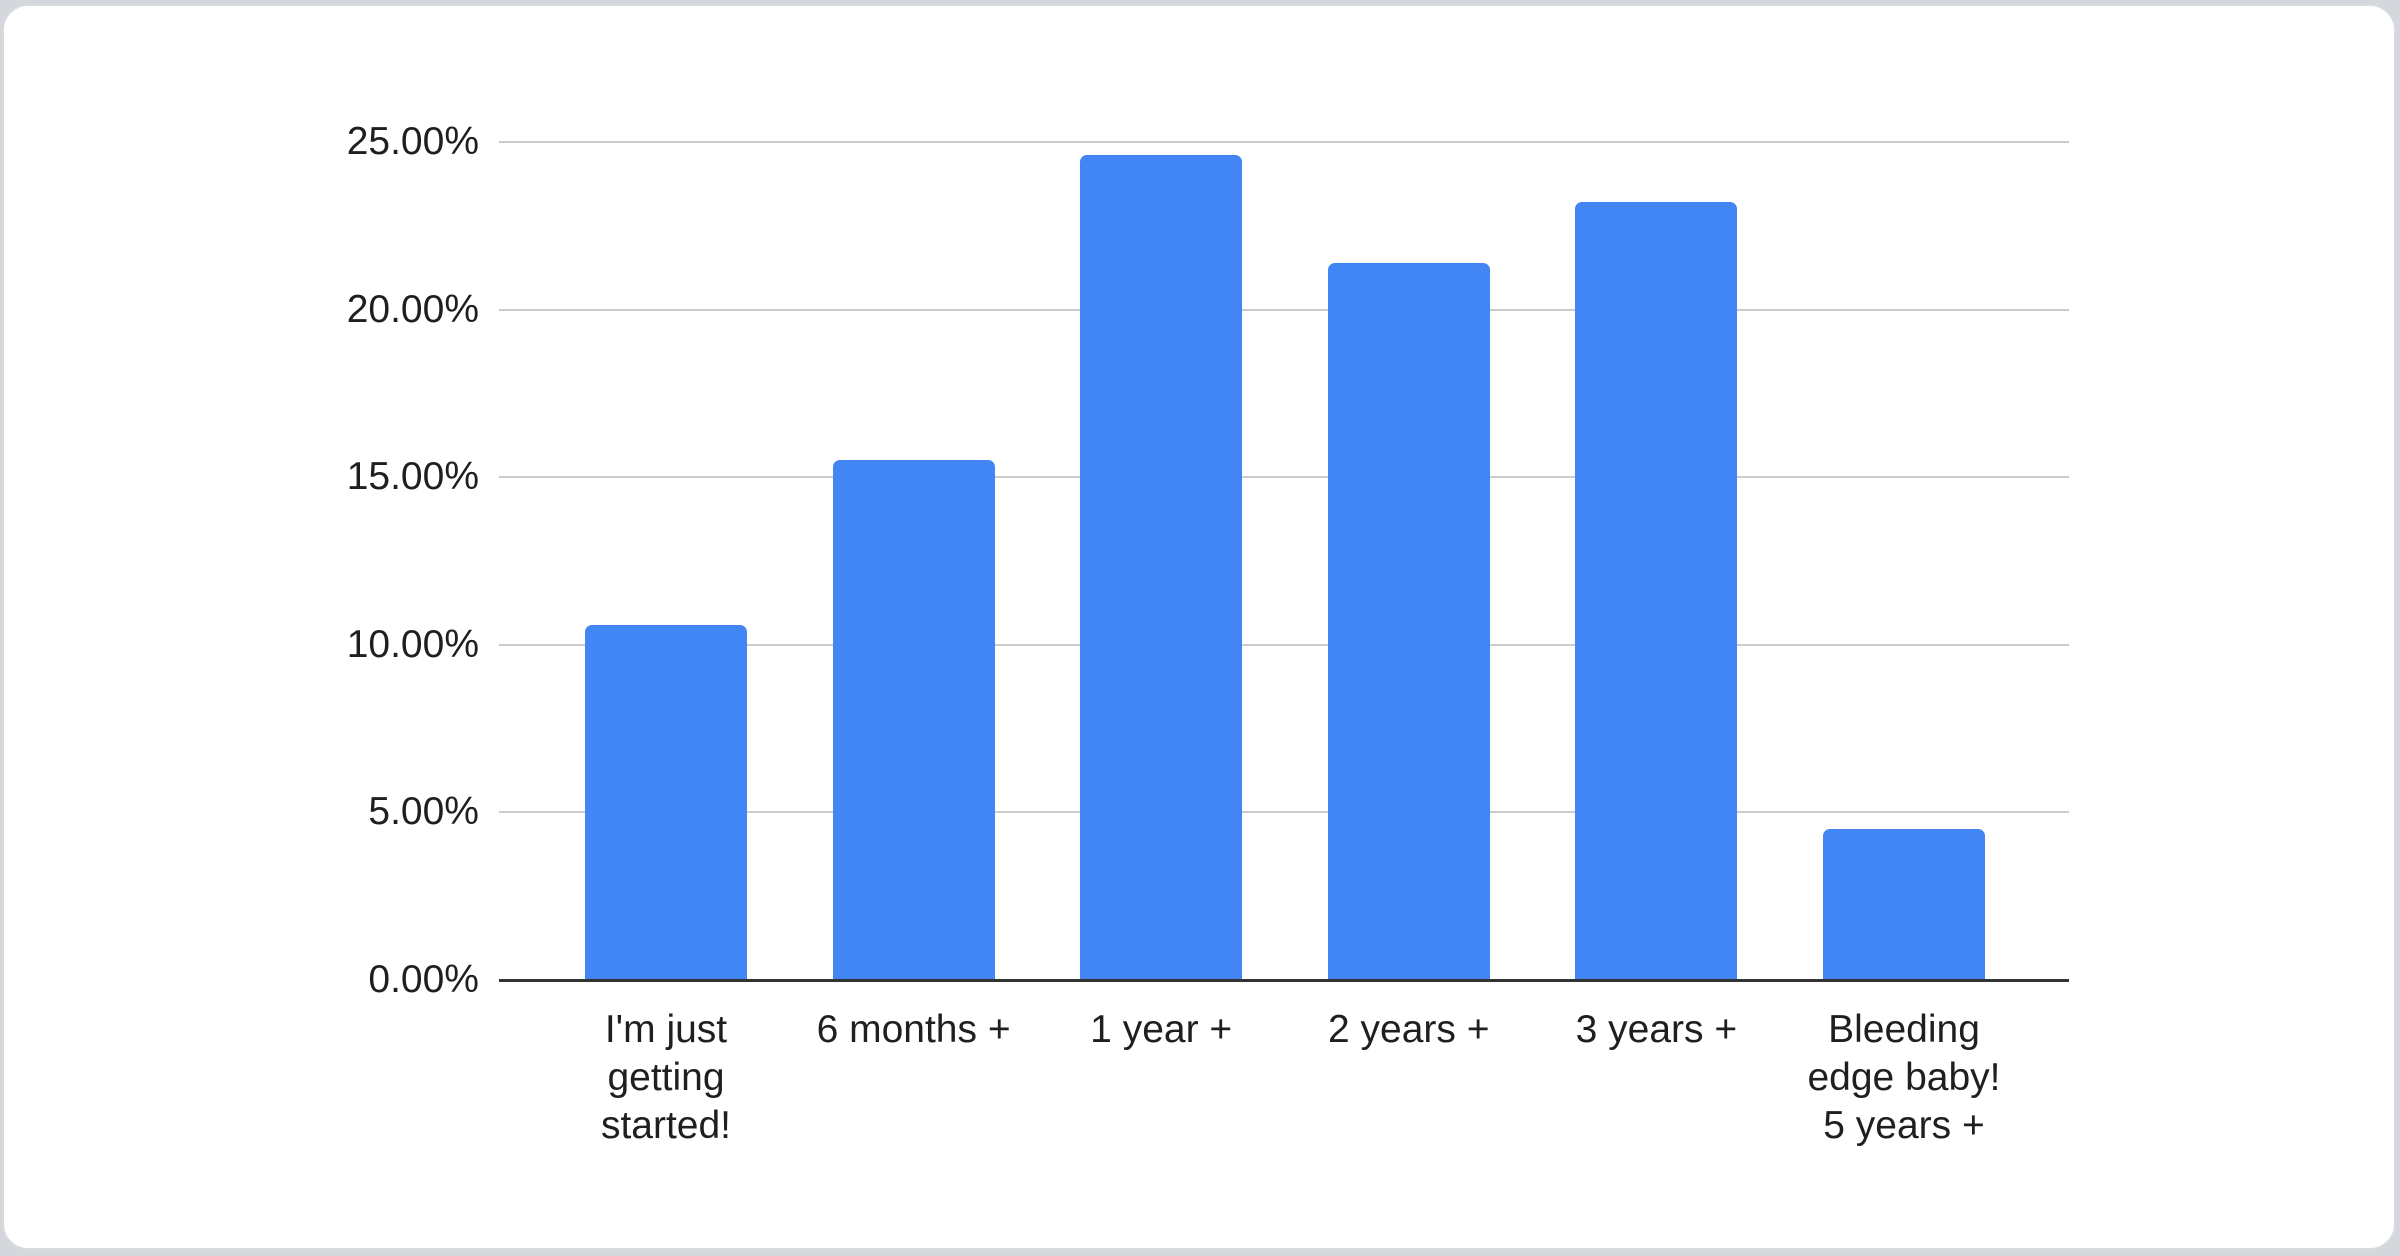  I want to click on category-axis-label: 2 years +, so click(1409, 1029).